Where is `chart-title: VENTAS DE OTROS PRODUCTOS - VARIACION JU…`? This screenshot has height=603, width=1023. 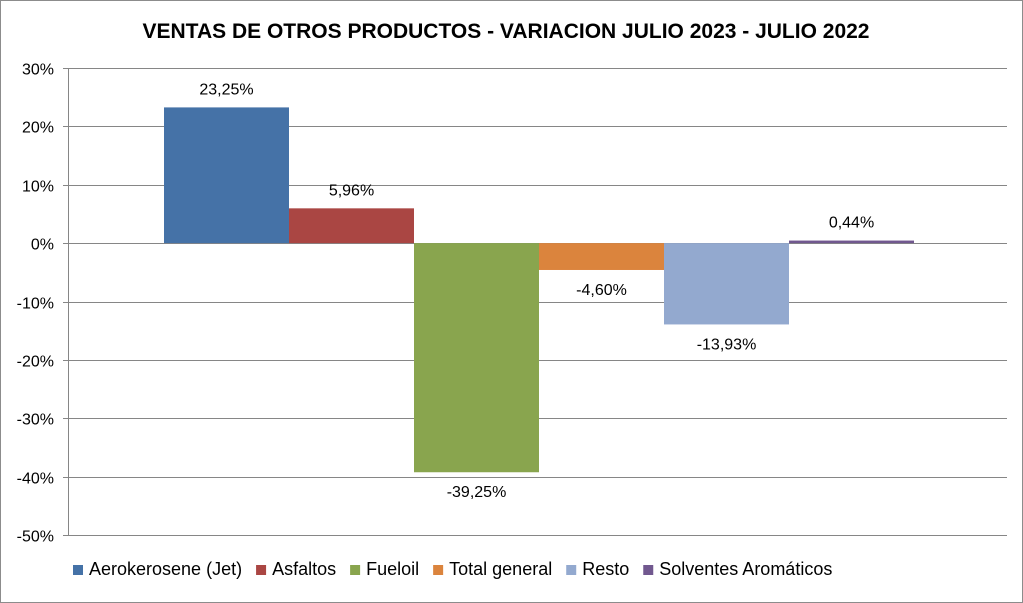 chart-title: VENTAS DE OTROS PRODUCTOS - VARIACION JU… is located at coordinates (506, 31).